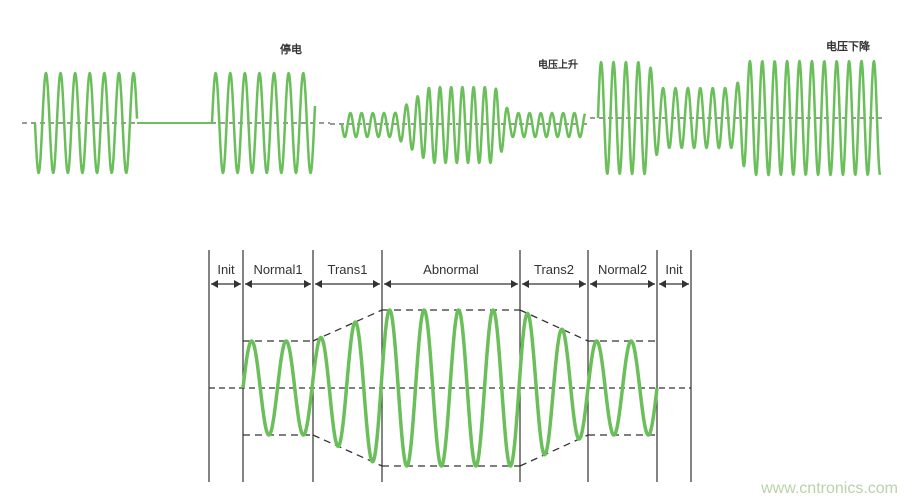 This screenshot has width=916, height=504. I want to click on wave-voltage-drop, so click(739, 118).